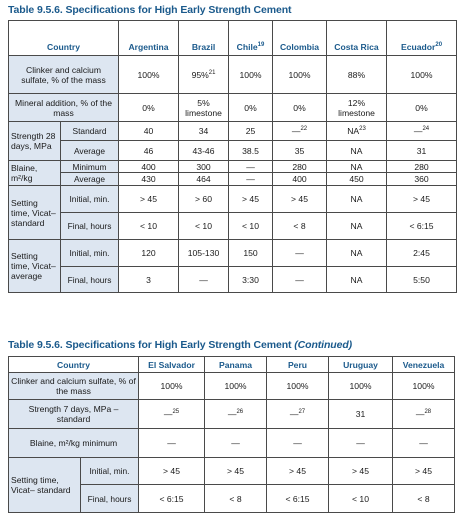  What do you see at coordinates (233, 150) in the screenshot?
I see `table-row: Average 46 43-46 38.5 35 NA 31` at bounding box center [233, 150].